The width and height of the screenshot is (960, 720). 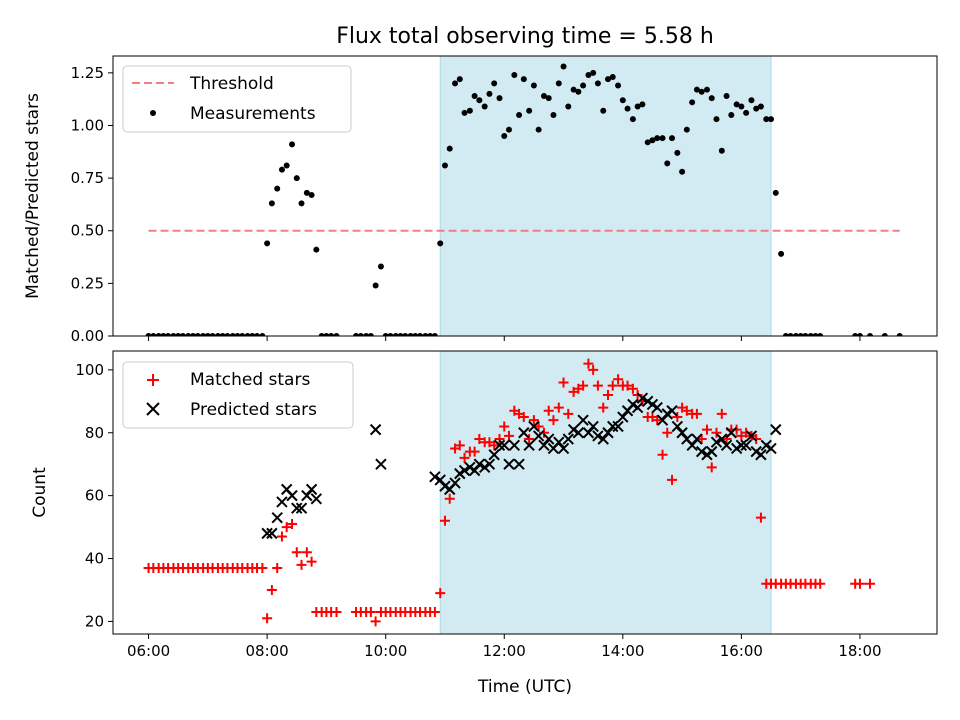 What do you see at coordinates (153, 380) in the screenshot?
I see `legend-matched-swatch` at bounding box center [153, 380].